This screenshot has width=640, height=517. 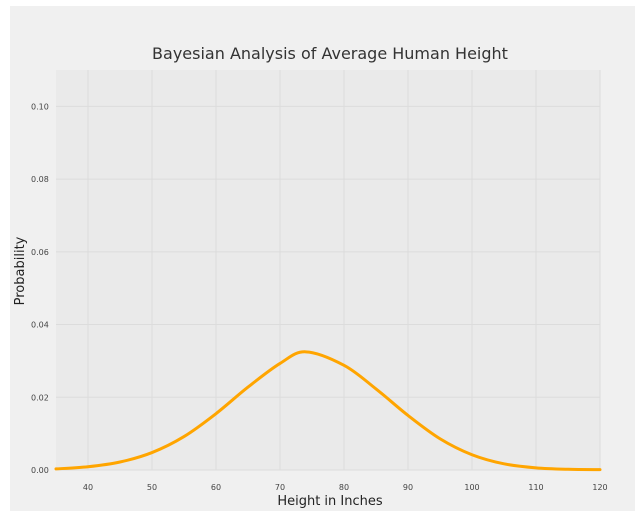 I want to click on x-tick-label: 60, so click(x=216, y=487).